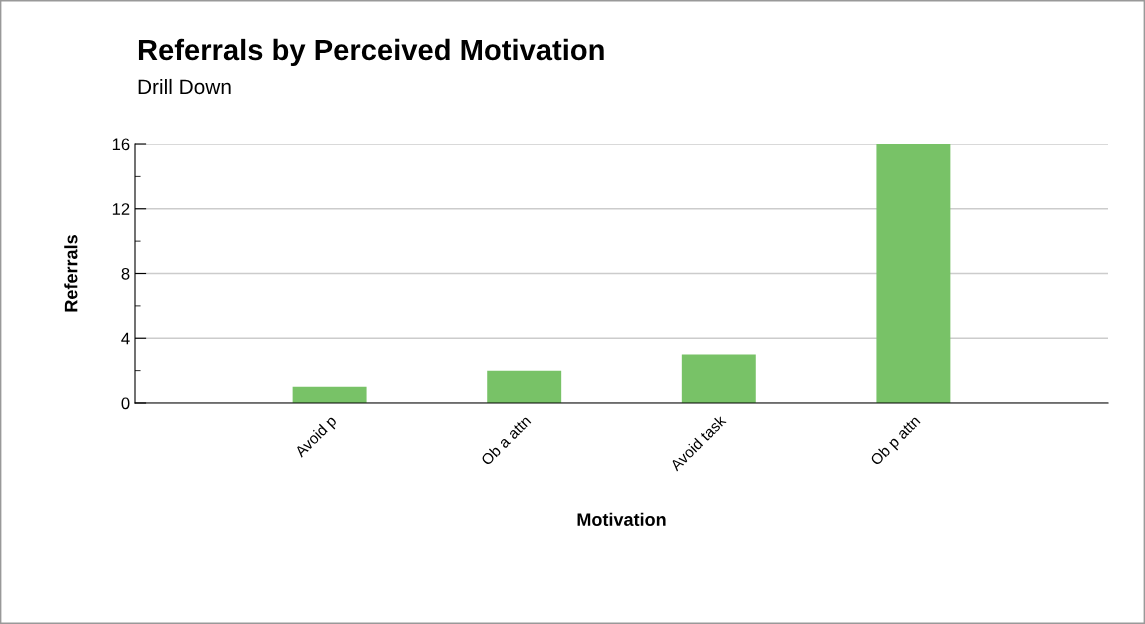  What do you see at coordinates (121, 144) in the screenshot?
I see `y-tick-label: 16` at bounding box center [121, 144].